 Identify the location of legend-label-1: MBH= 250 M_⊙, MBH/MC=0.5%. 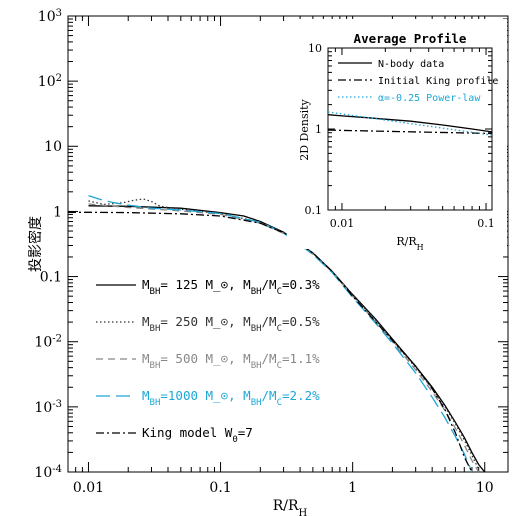
(231, 324).